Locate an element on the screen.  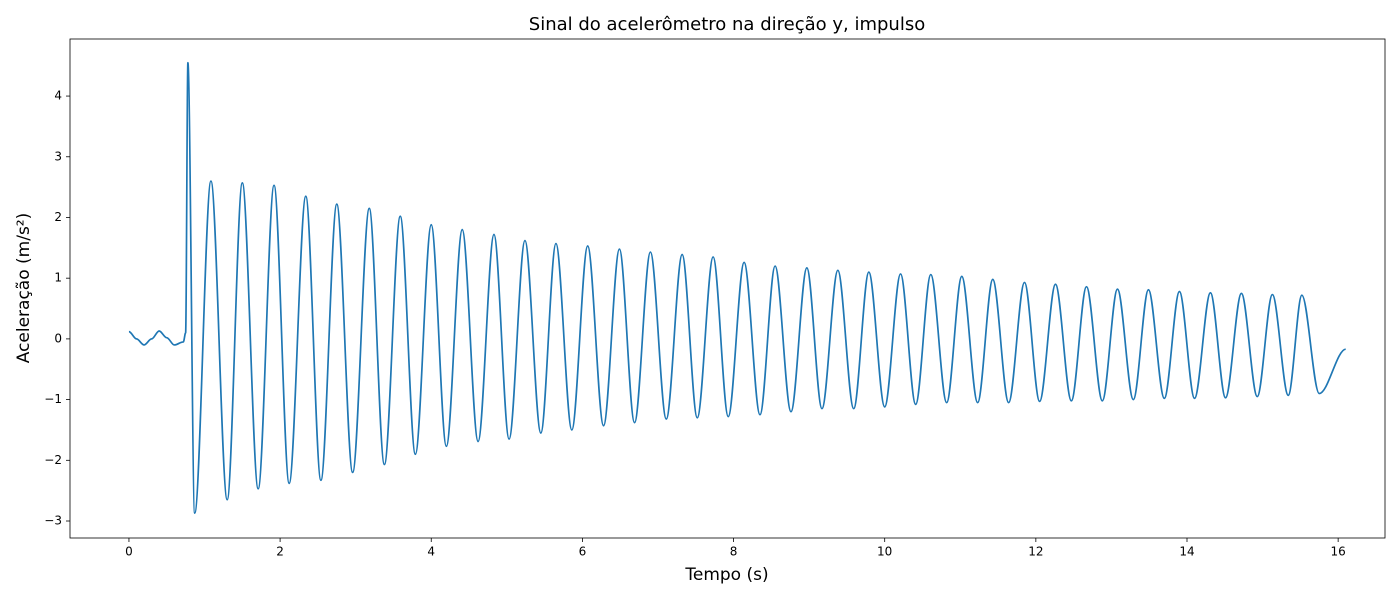
y-tick-label: 0 is located at coordinates (58, 338).